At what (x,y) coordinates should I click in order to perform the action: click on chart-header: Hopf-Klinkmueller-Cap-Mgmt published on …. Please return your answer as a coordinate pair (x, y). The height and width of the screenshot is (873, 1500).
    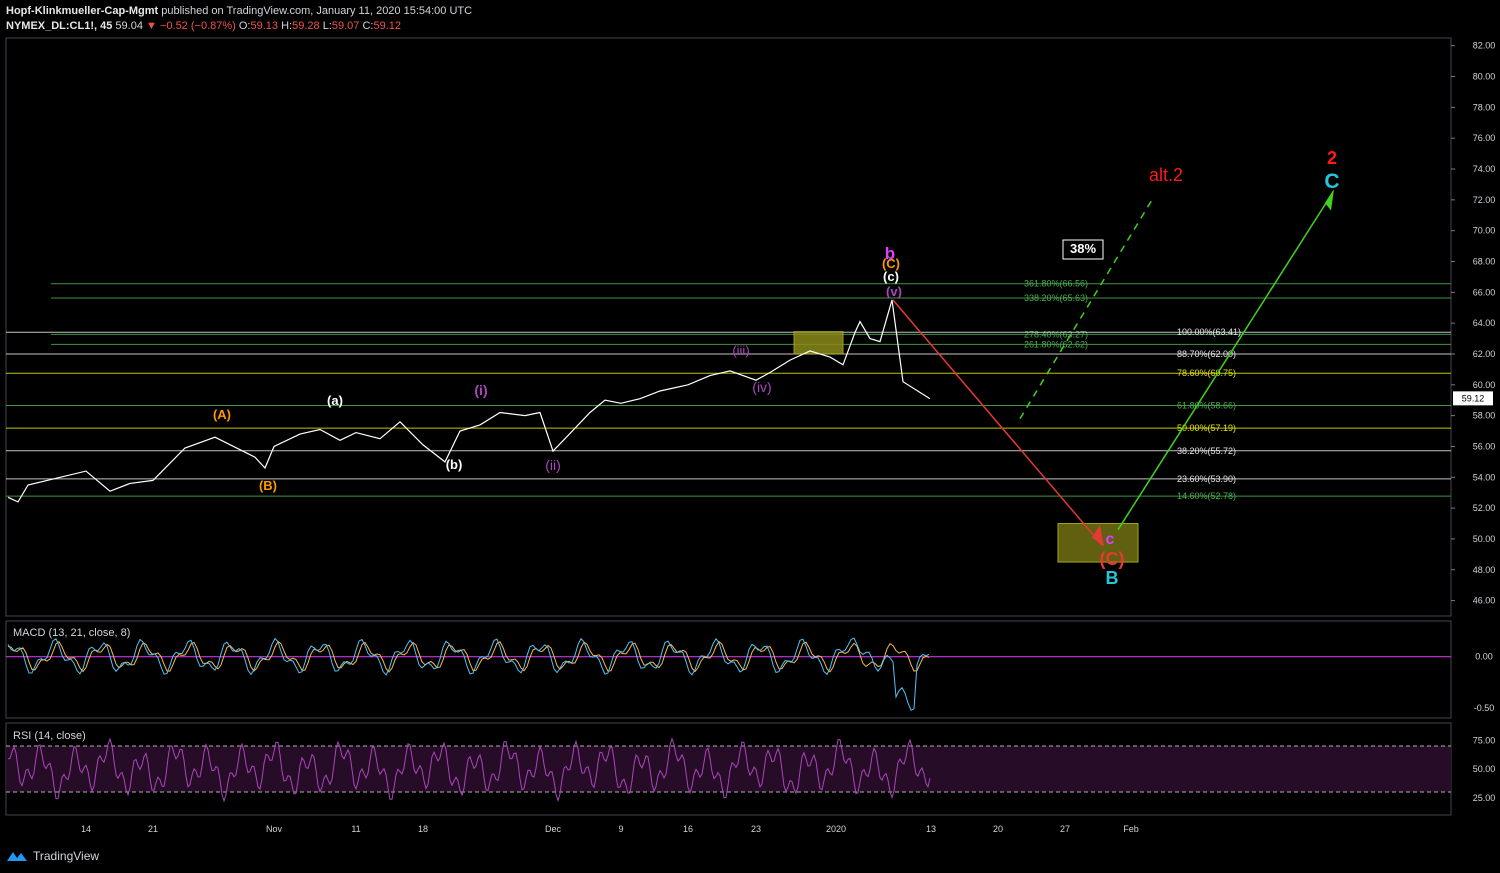
    Looking at the image, I should click on (239, 19).